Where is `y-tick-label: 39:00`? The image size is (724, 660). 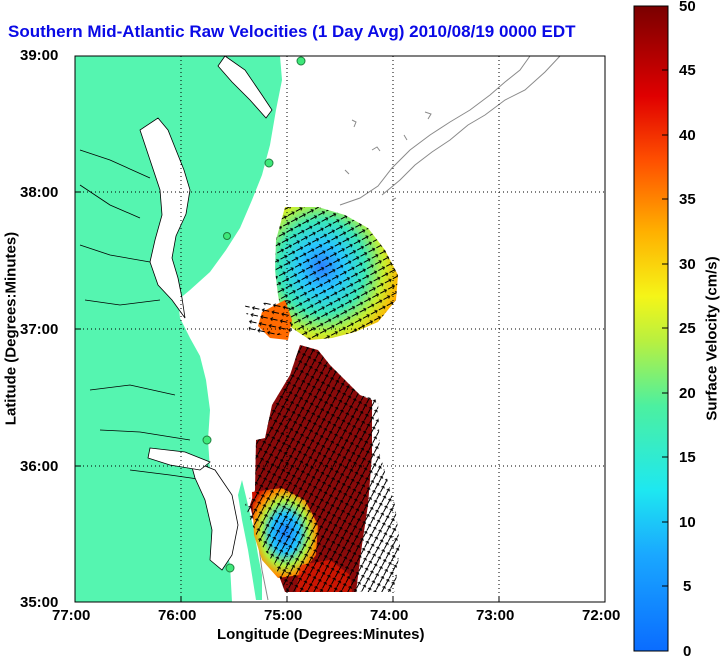 y-tick-label: 39:00 is located at coordinates (39, 55).